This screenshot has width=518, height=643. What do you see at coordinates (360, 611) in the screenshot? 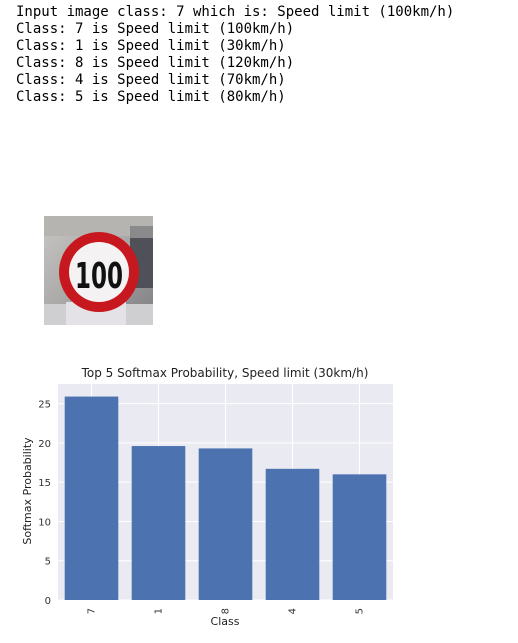
I see `x-tick-label: 5` at bounding box center [360, 611].